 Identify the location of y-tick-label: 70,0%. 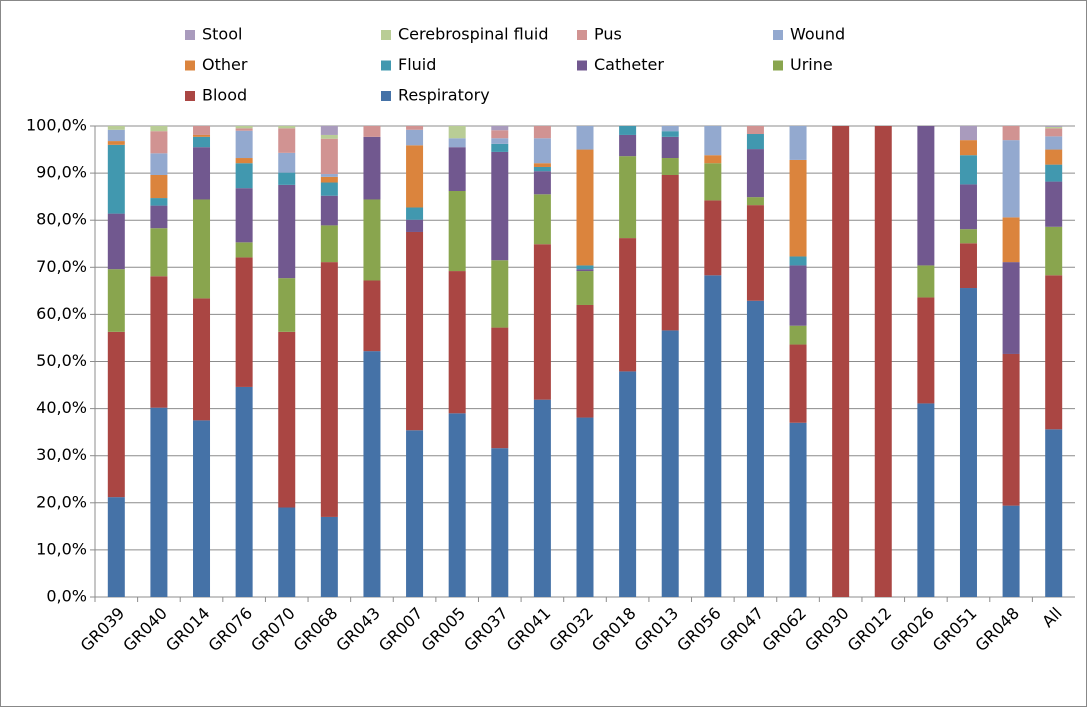
(61, 266).